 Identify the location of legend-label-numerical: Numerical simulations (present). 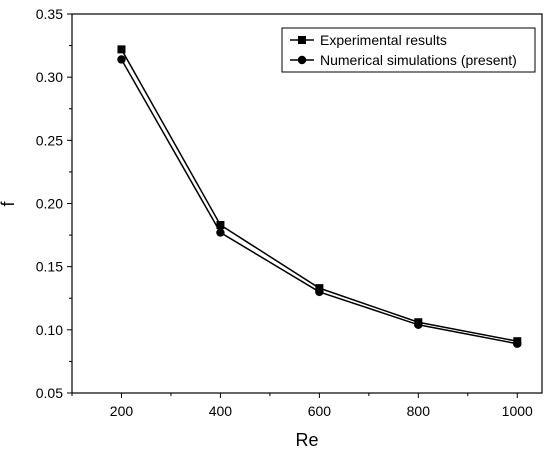
(418, 60).